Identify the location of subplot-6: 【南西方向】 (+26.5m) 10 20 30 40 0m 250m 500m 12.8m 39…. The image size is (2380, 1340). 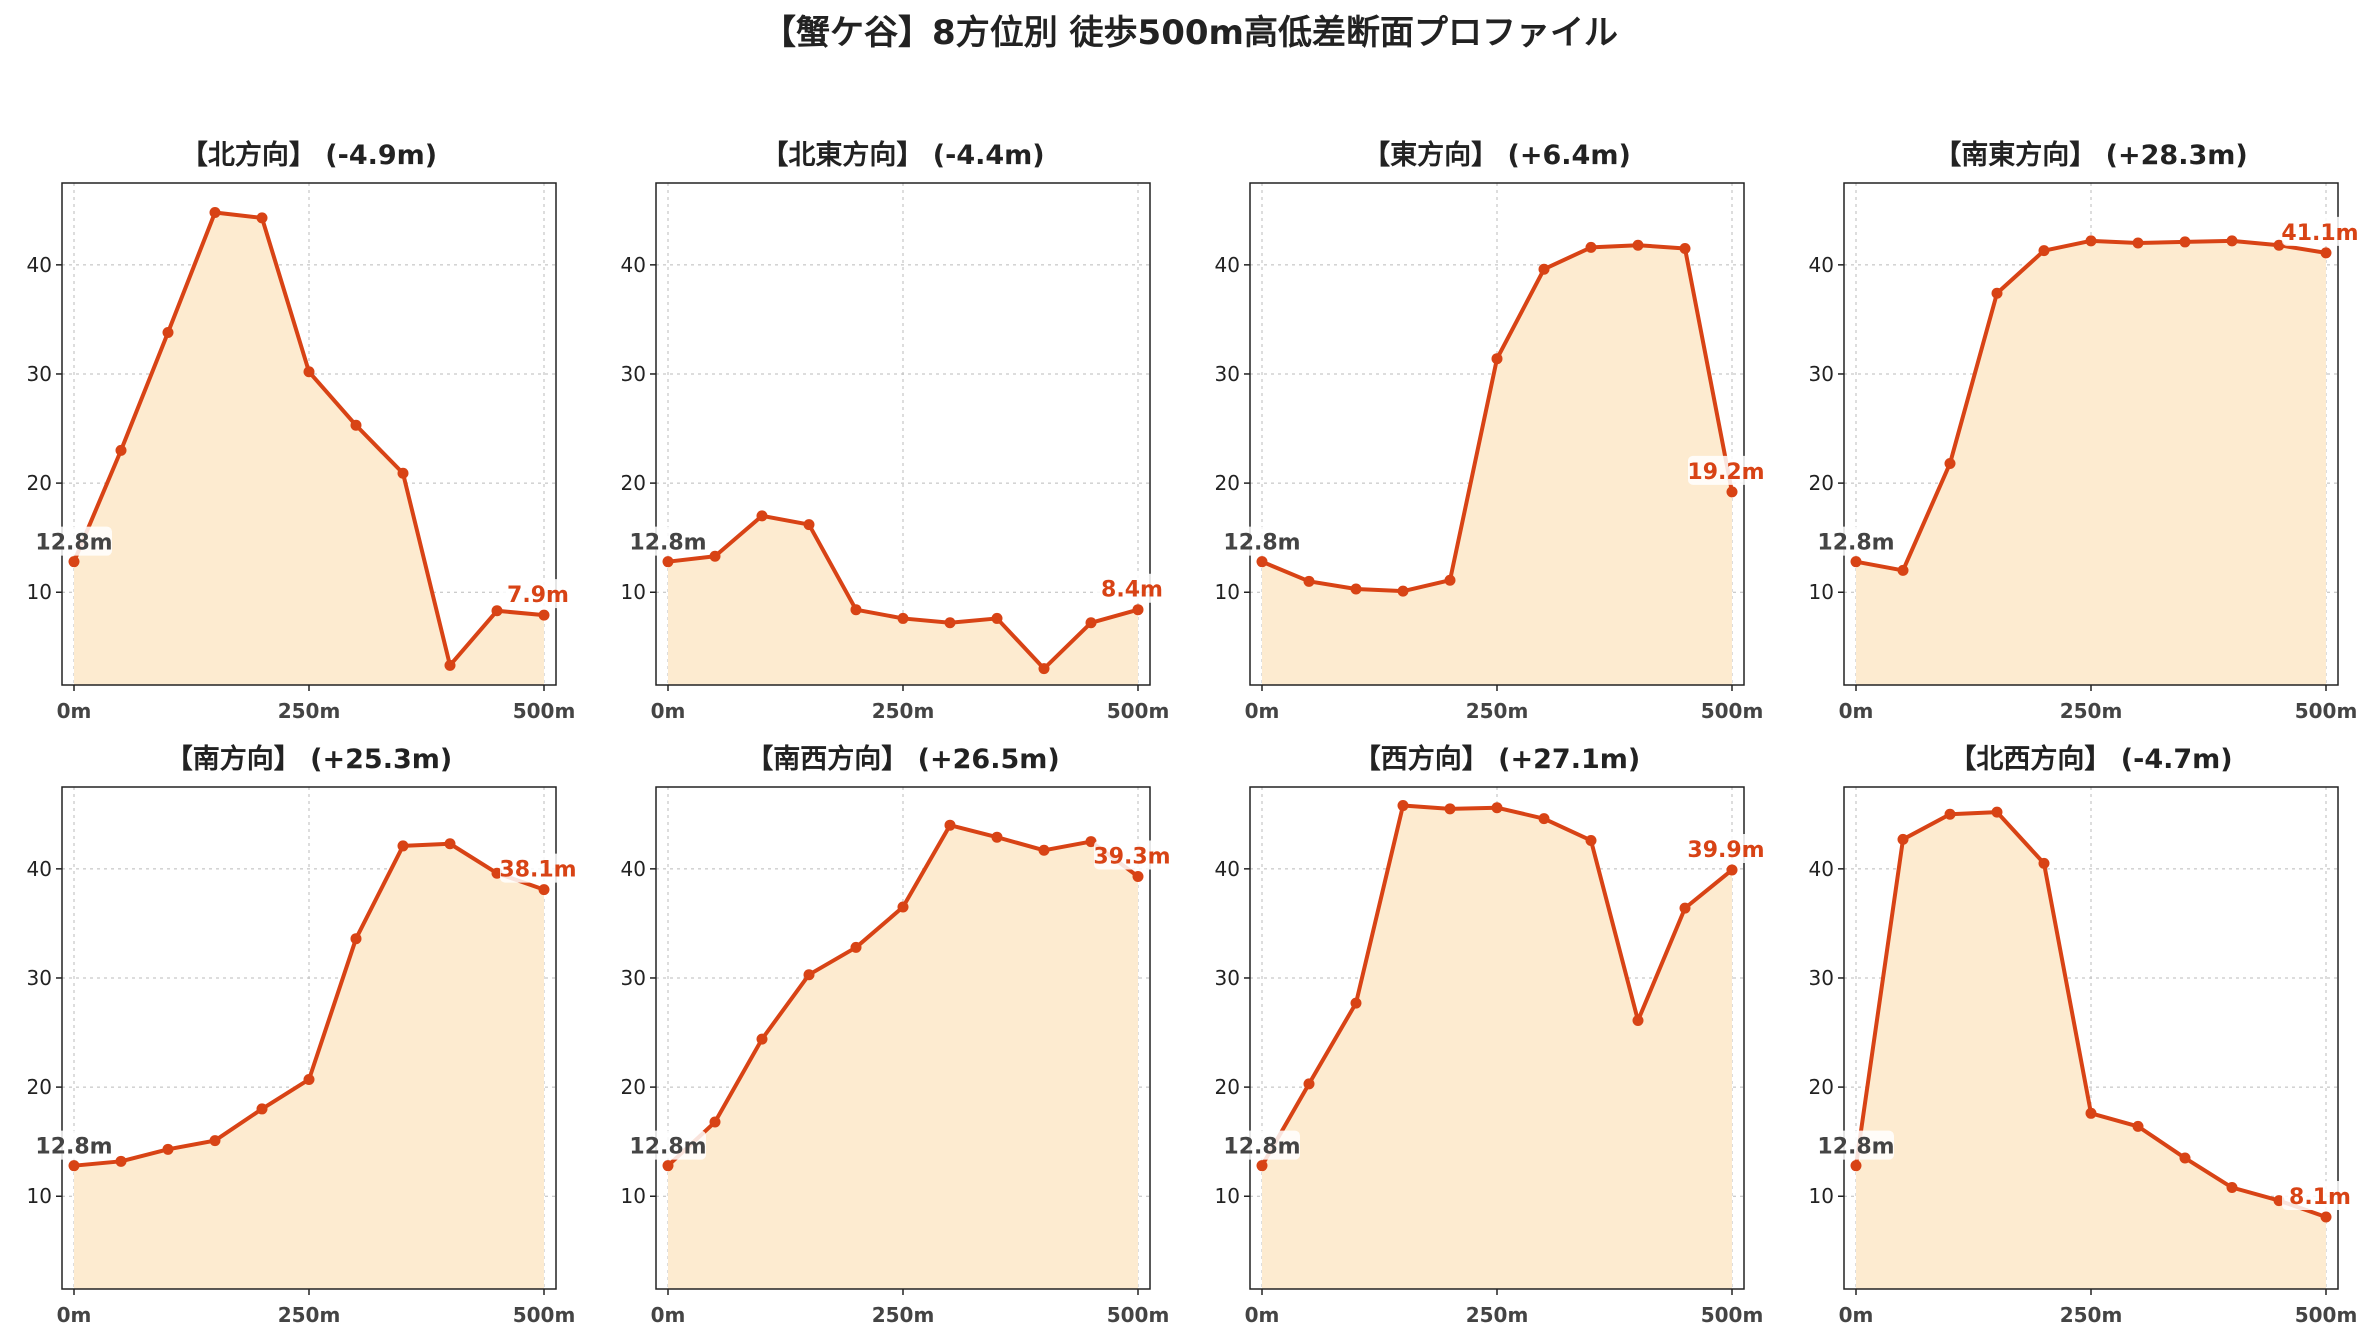
(896, 1035).